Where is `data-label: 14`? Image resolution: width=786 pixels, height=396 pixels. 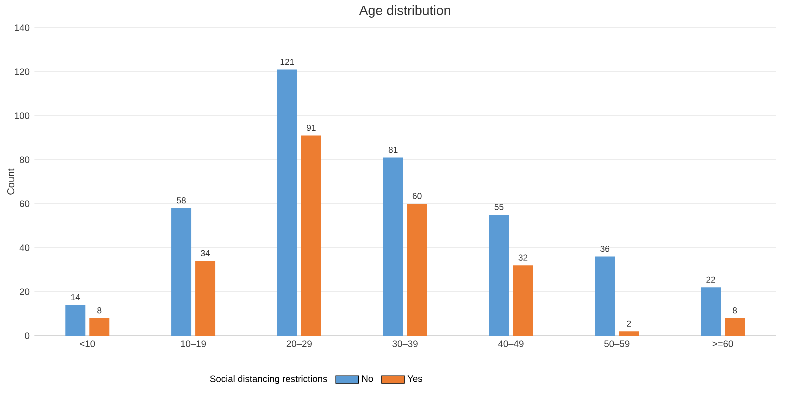
data-label: 14 is located at coordinates (75, 297).